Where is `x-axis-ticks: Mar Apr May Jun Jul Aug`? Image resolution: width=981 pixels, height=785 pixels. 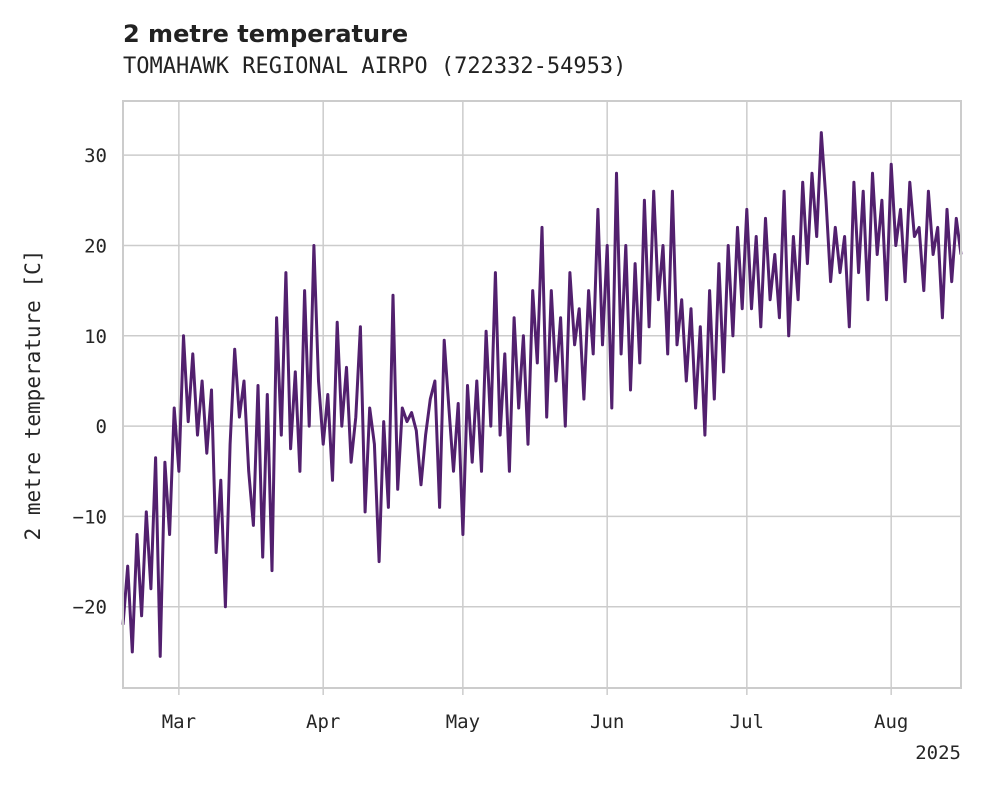 x-axis-ticks: Mar Apr May Jun Jul Aug is located at coordinates (535, 710).